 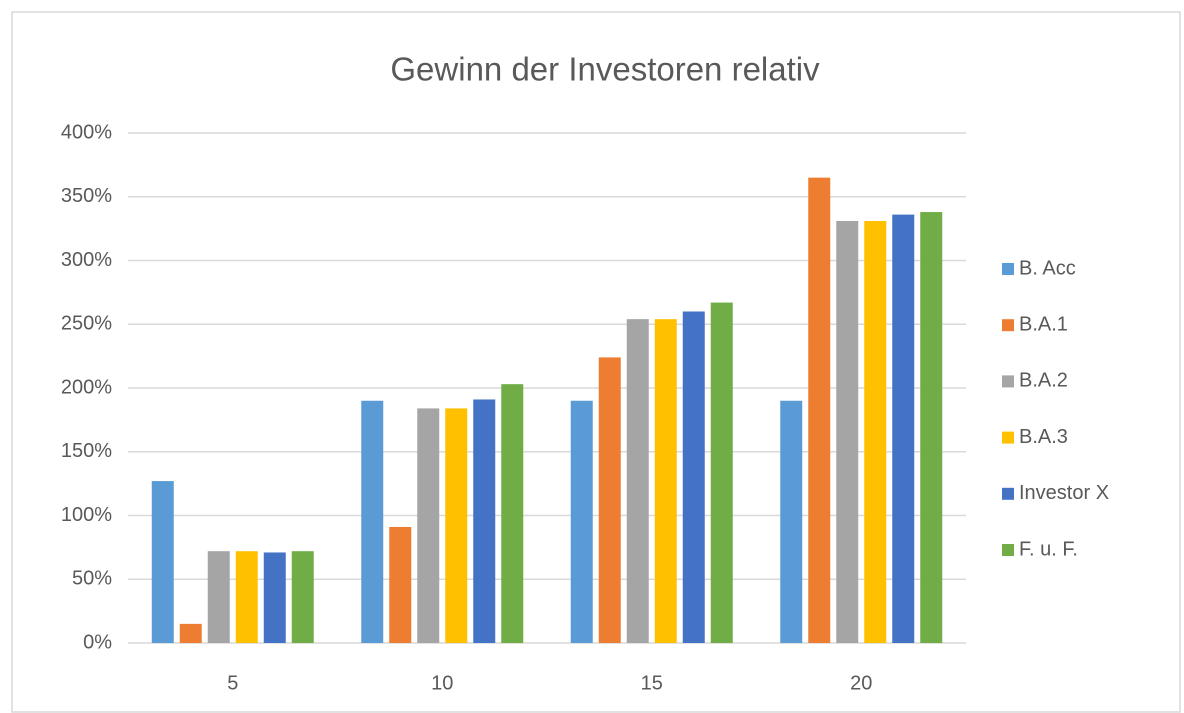 I want to click on legend-label: B.A.2, so click(x=1043, y=381).